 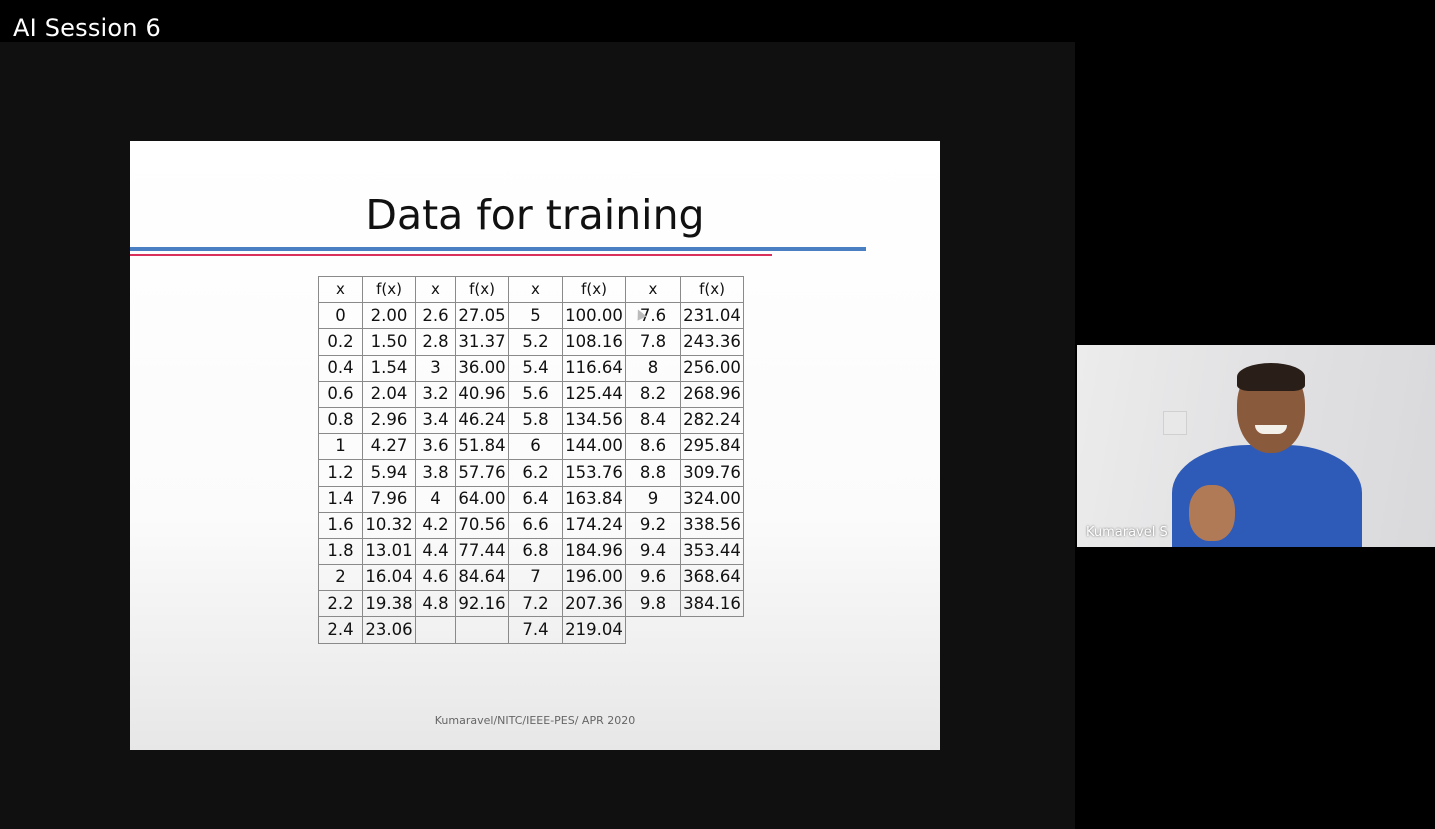 What do you see at coordinates (435, 551) in the screenshot?
I see `table-cell: 4.4` at bounding box center [435, 551].